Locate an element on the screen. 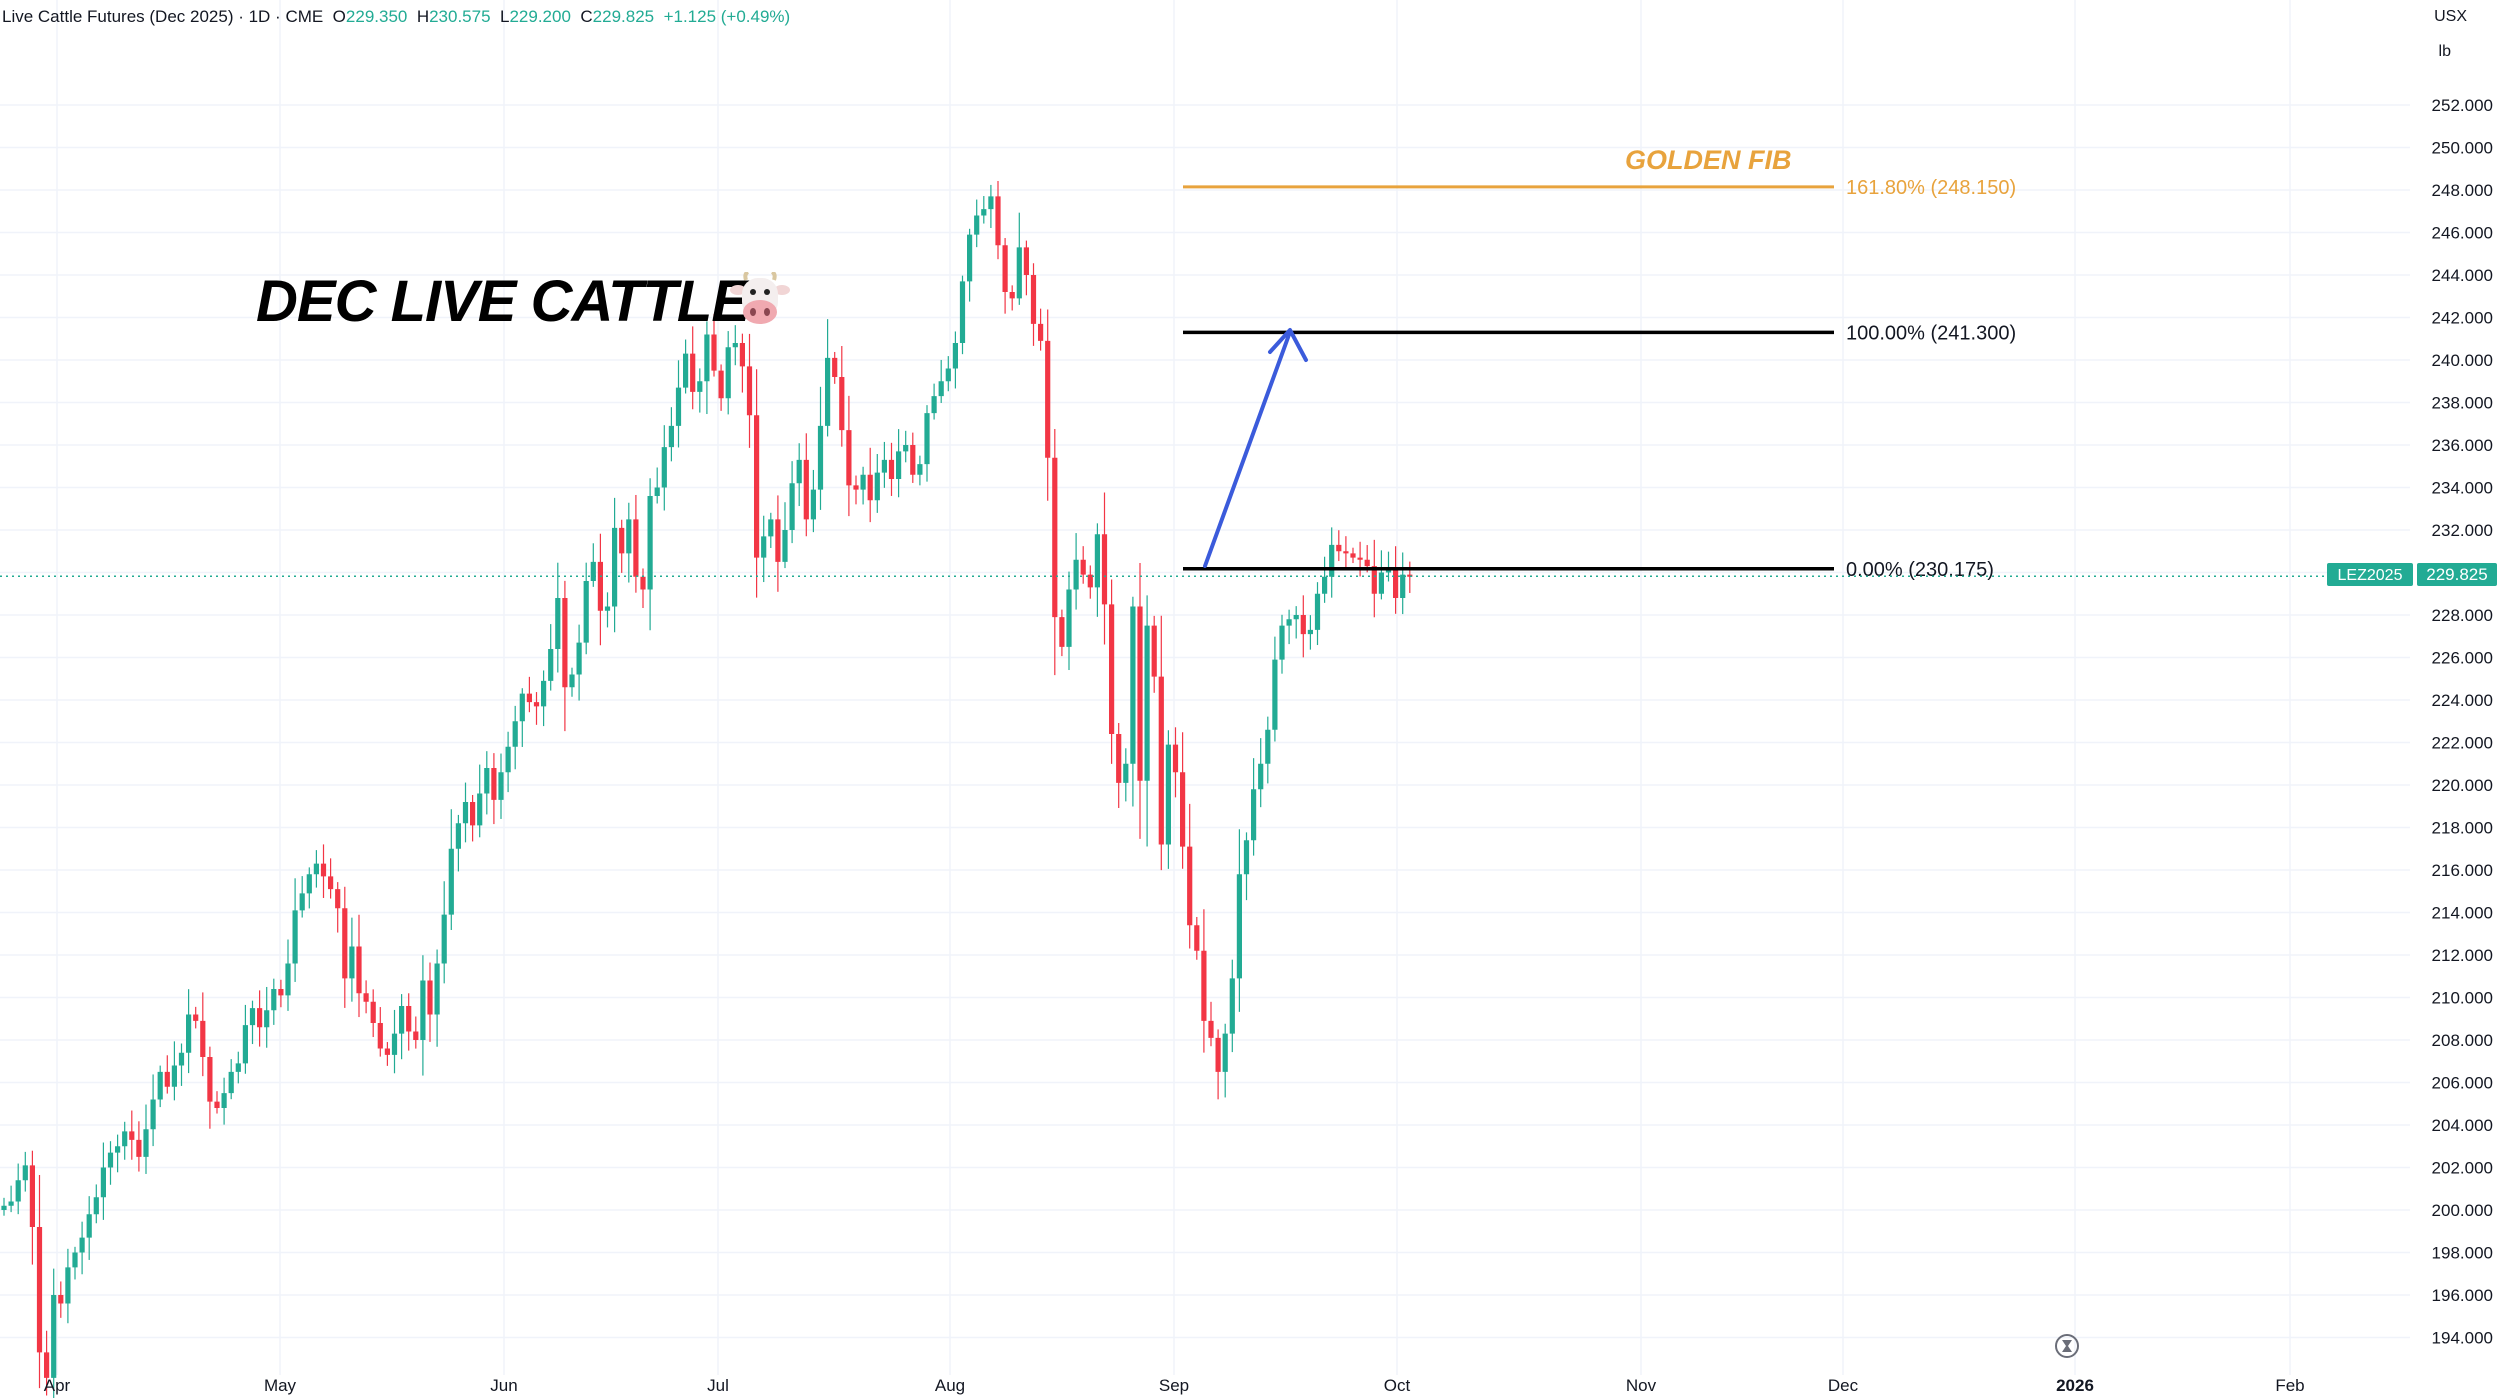 The height and width of the screenshot is (1398, 2500). close-label: C is located at coordinates (586, 16).